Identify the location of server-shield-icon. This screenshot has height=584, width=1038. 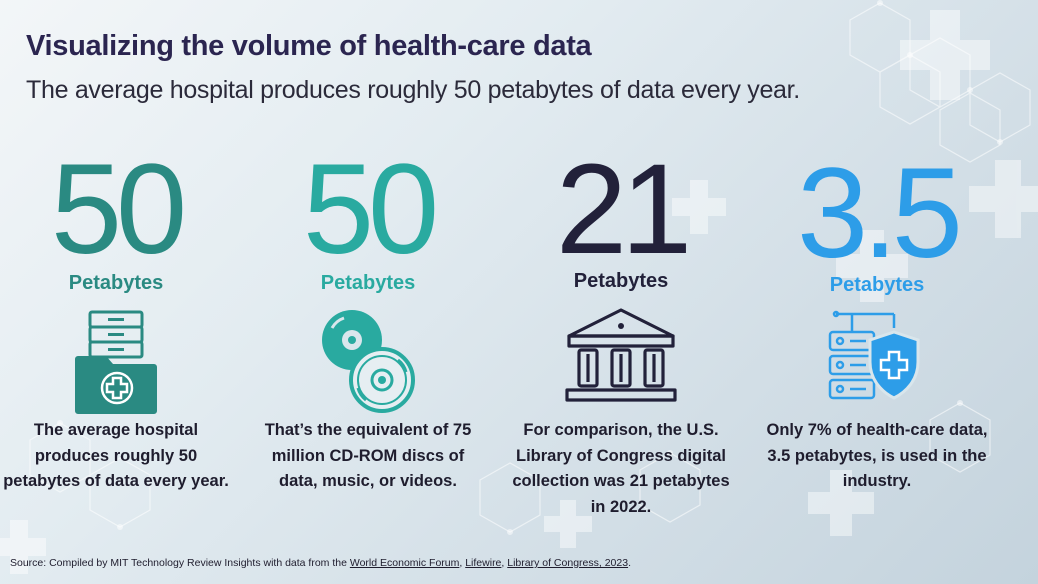
(874, 355).